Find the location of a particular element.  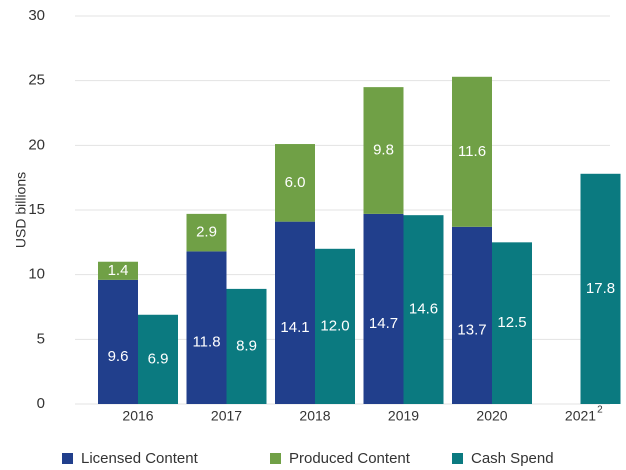

value-label: 6.0 is located at coordinates (295, 182).